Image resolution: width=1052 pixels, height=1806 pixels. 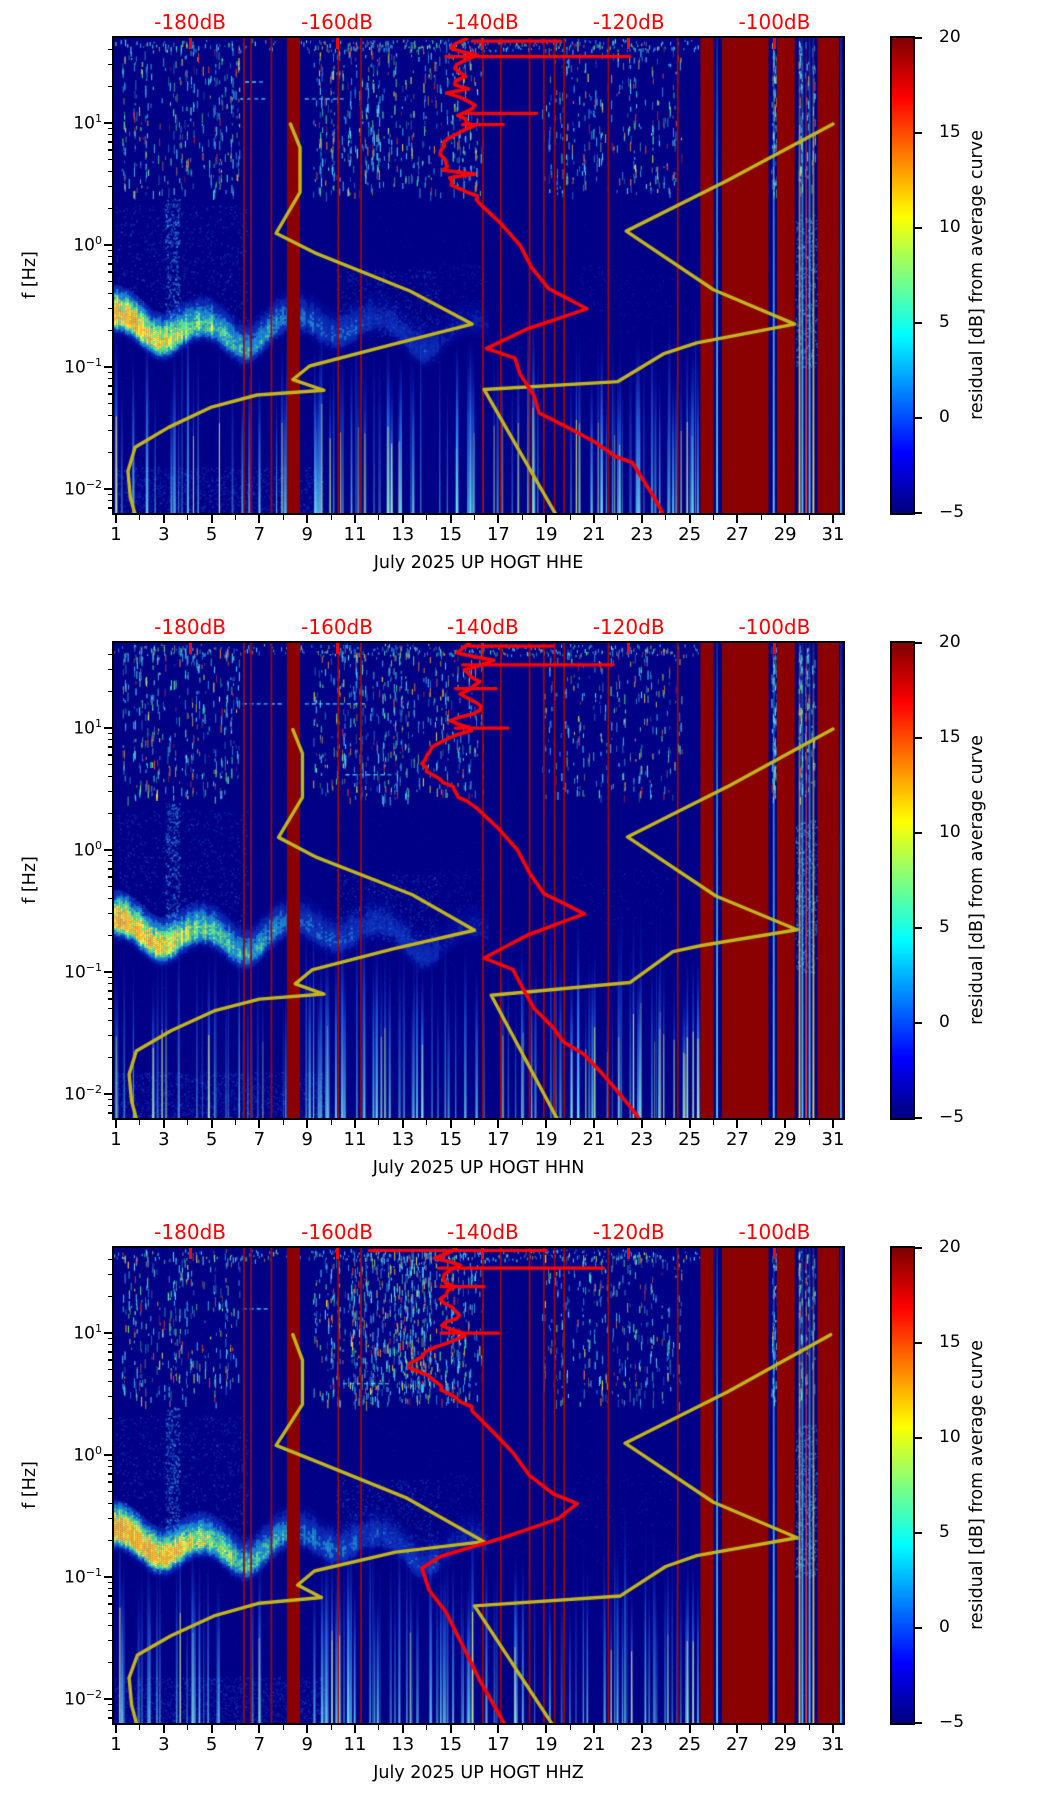 What do you see at coordinates (498, 534) in the screenshot?
I see `x-tick-label: 17` at bounding box center [498, 534].